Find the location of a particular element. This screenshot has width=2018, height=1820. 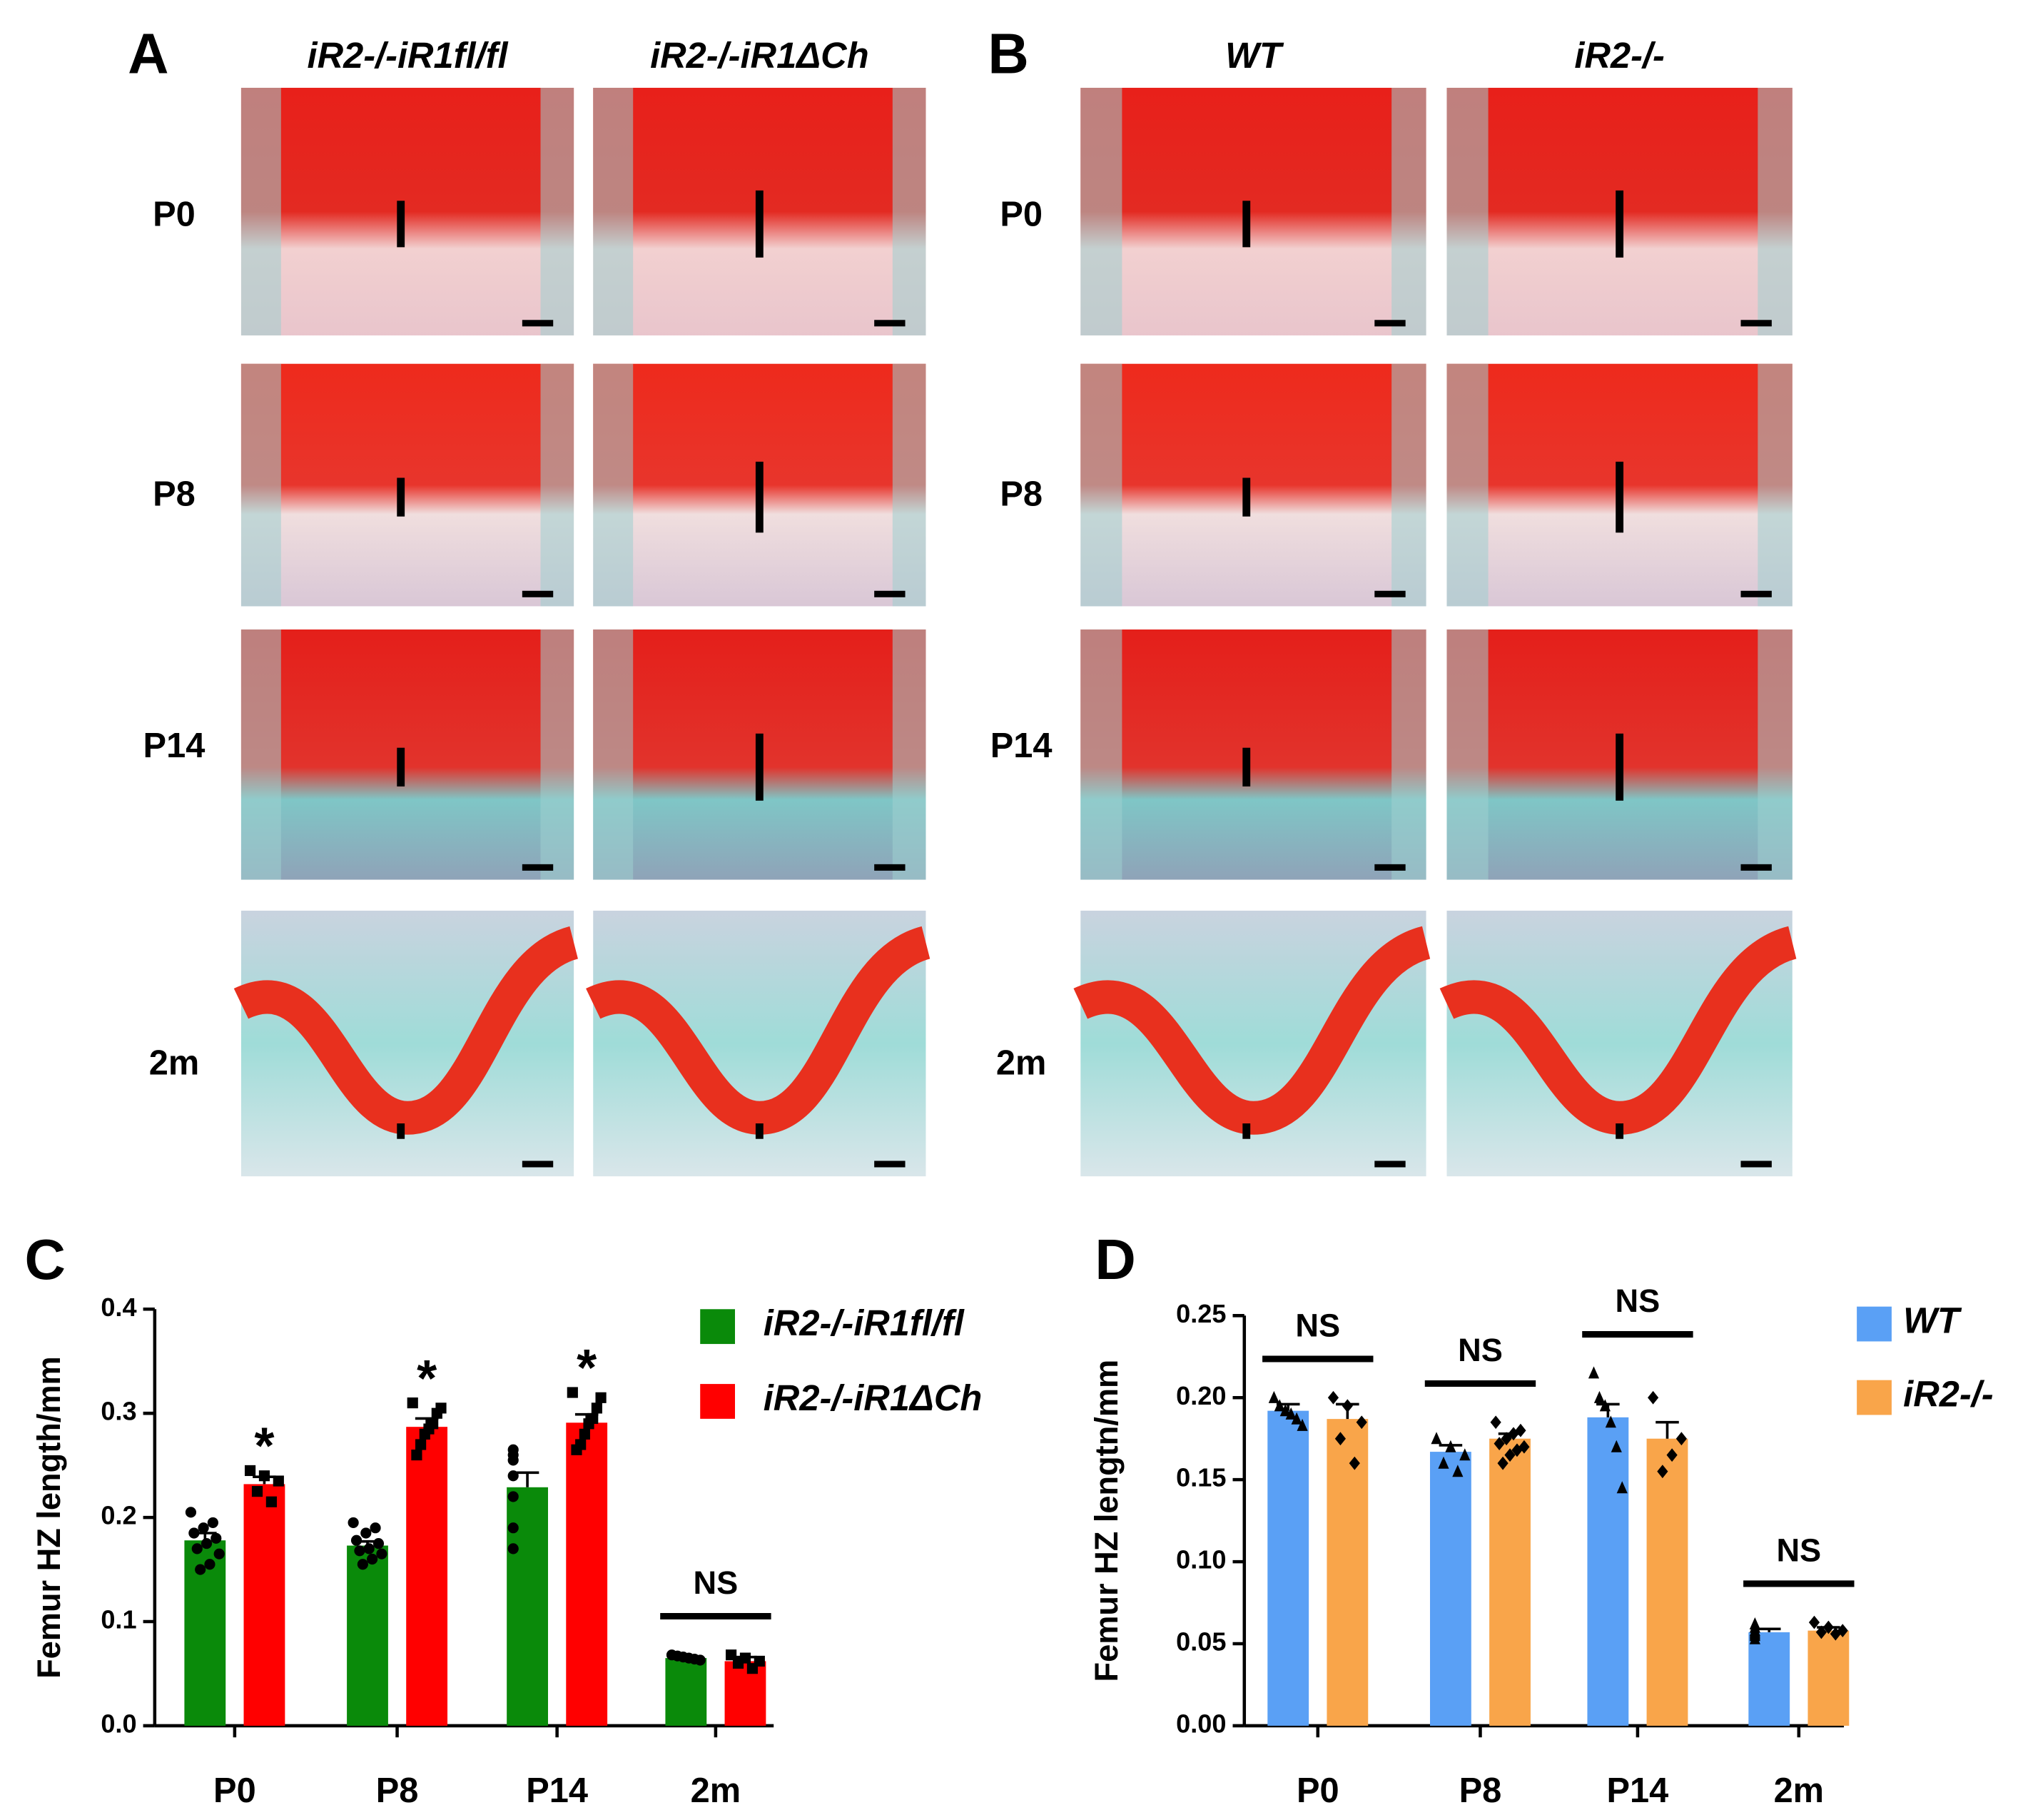

panel-letter: D is located at coordinates (1115, 1259).